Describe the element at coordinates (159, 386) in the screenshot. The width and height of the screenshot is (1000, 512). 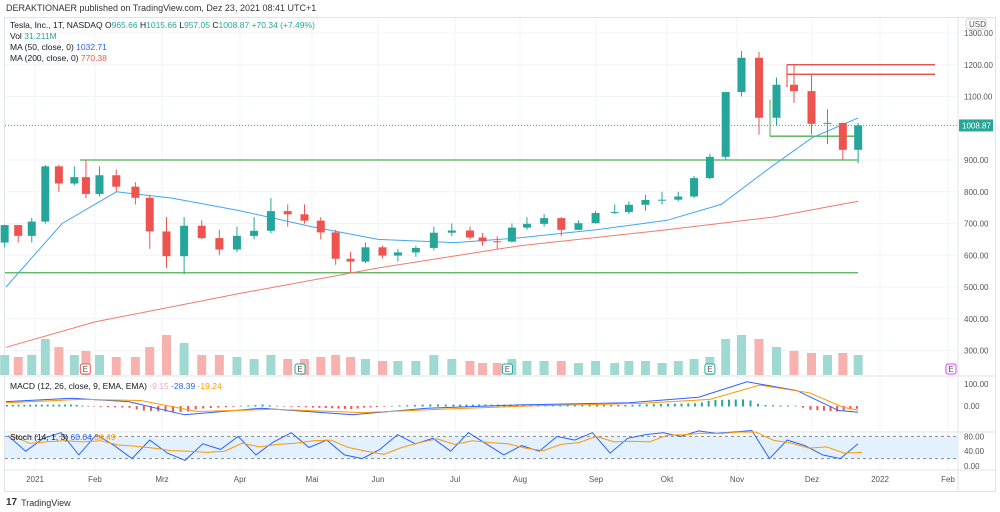
I see `macd-hist-value: -9.15` at that location.